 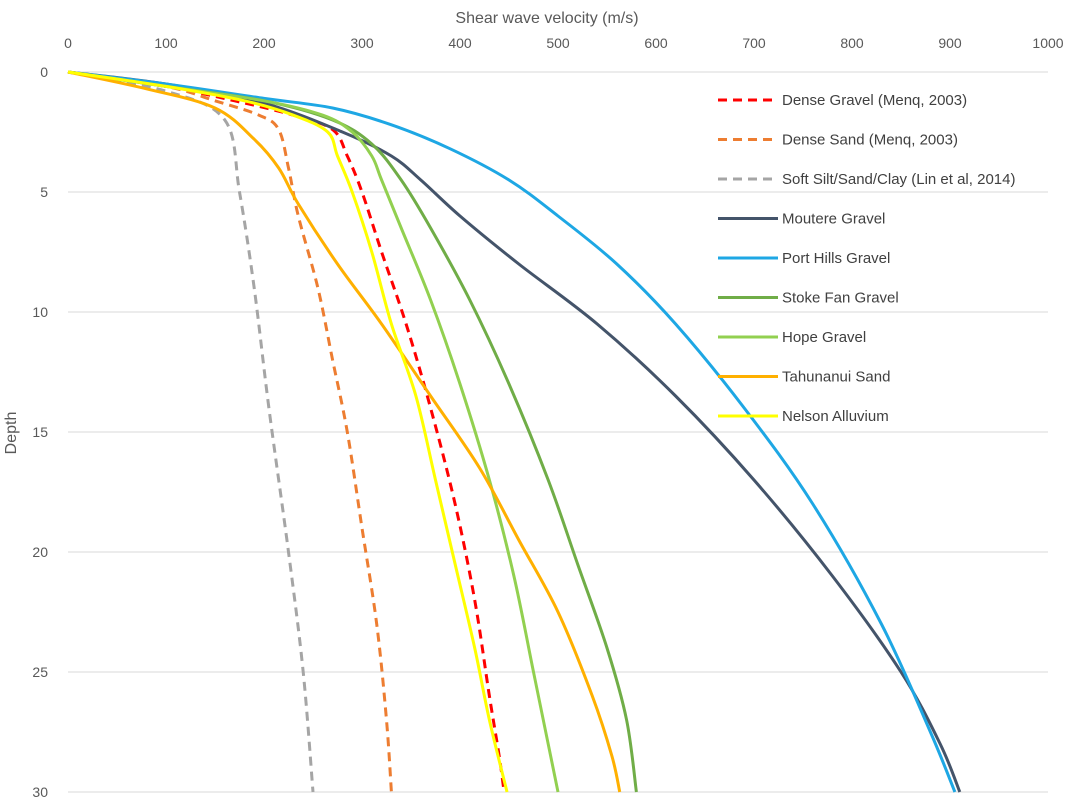 I want to click on x-tick-label-4: 400, so click(x=460, y=43).